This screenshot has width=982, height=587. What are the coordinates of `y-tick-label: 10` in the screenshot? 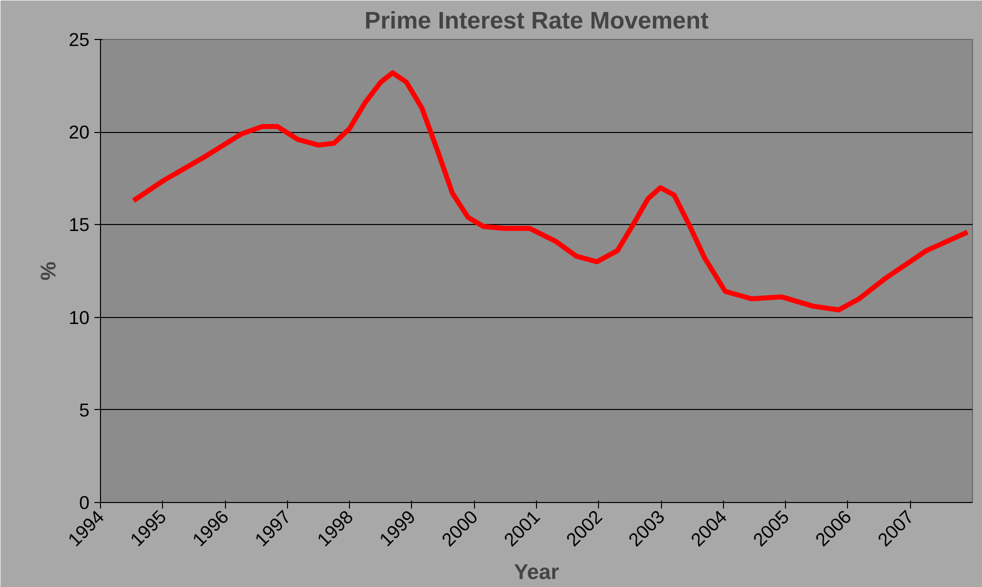 It's located at (79, 317).